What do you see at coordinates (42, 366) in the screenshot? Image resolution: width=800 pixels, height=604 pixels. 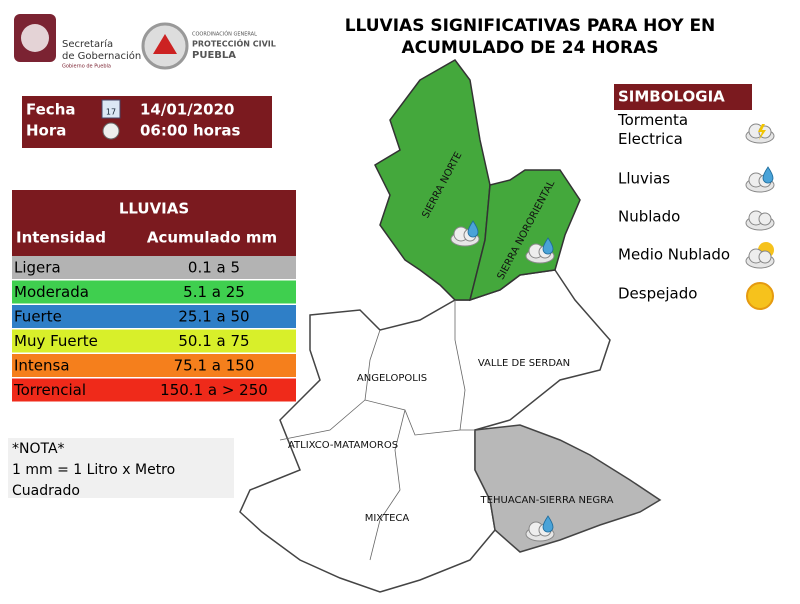 I see `intensity: Intensa` at bounding box center [42, 366].